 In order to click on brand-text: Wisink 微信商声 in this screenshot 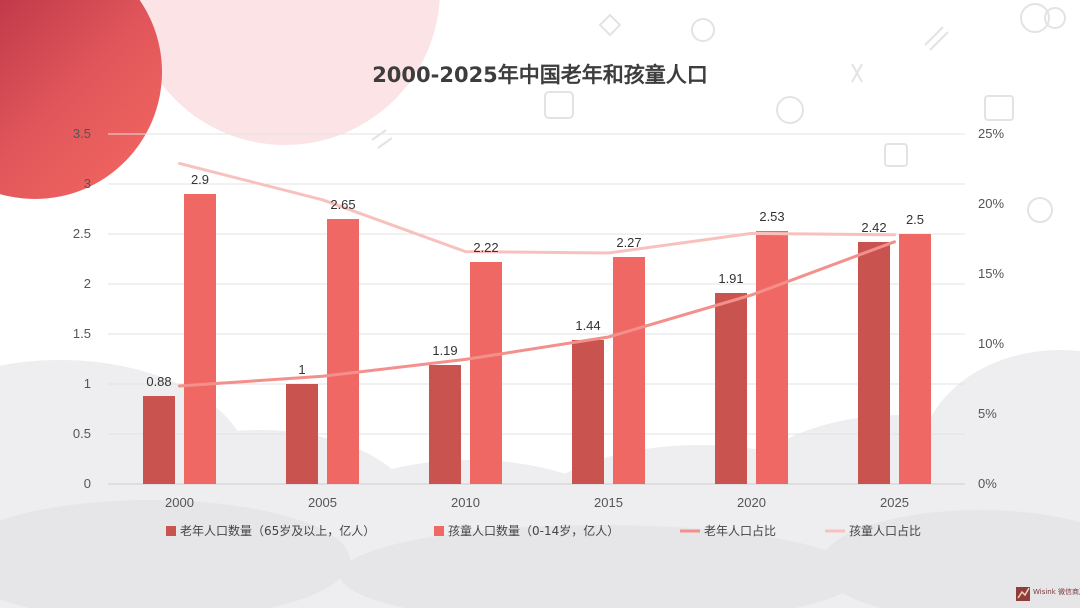, I will do `click(1056, 591)`.